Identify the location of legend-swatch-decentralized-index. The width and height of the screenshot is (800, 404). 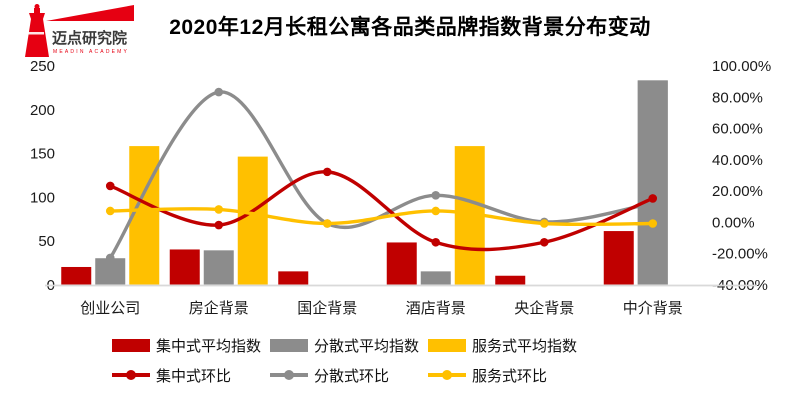
(289, 345).